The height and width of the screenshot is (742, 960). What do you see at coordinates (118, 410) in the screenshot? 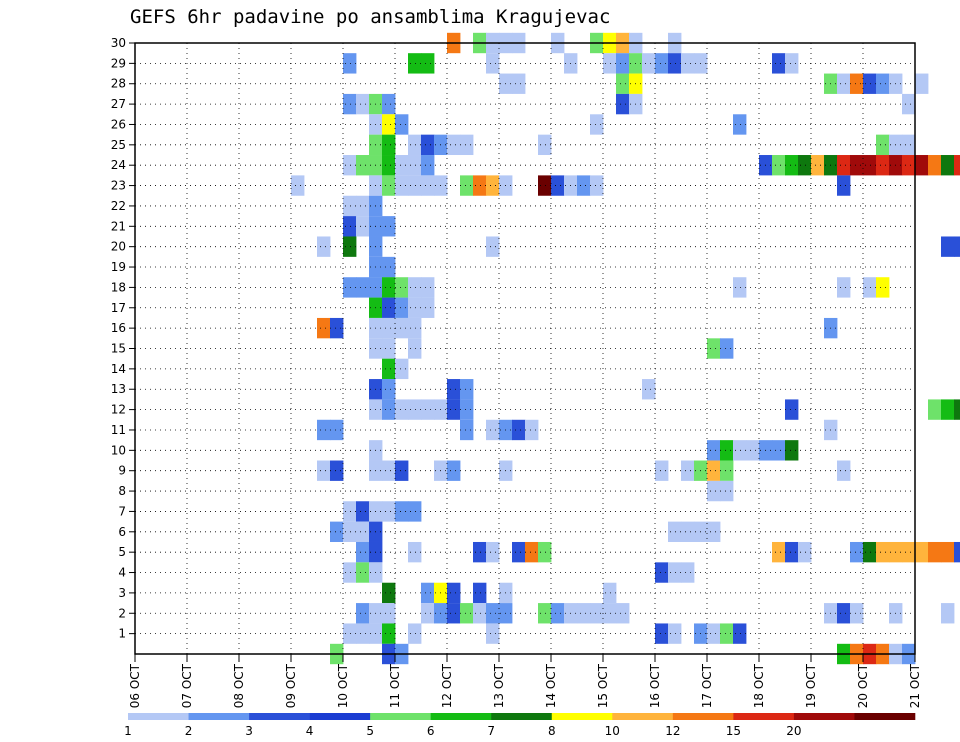
I see `y-tick-label: 12` at bounding box center [118, 410].